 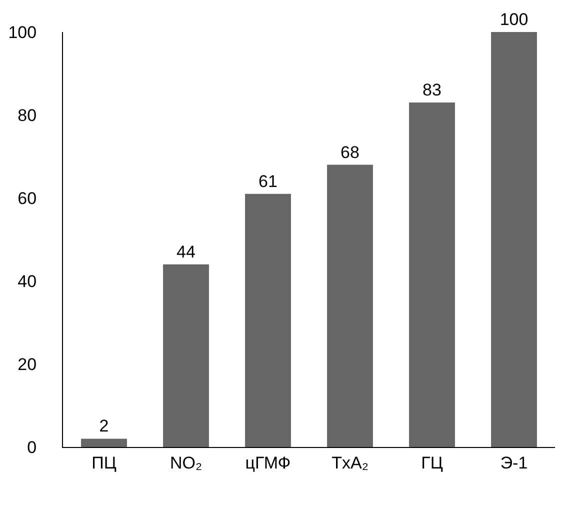 I want to click on y-tick-label: 20, so click(x=27, y=364).